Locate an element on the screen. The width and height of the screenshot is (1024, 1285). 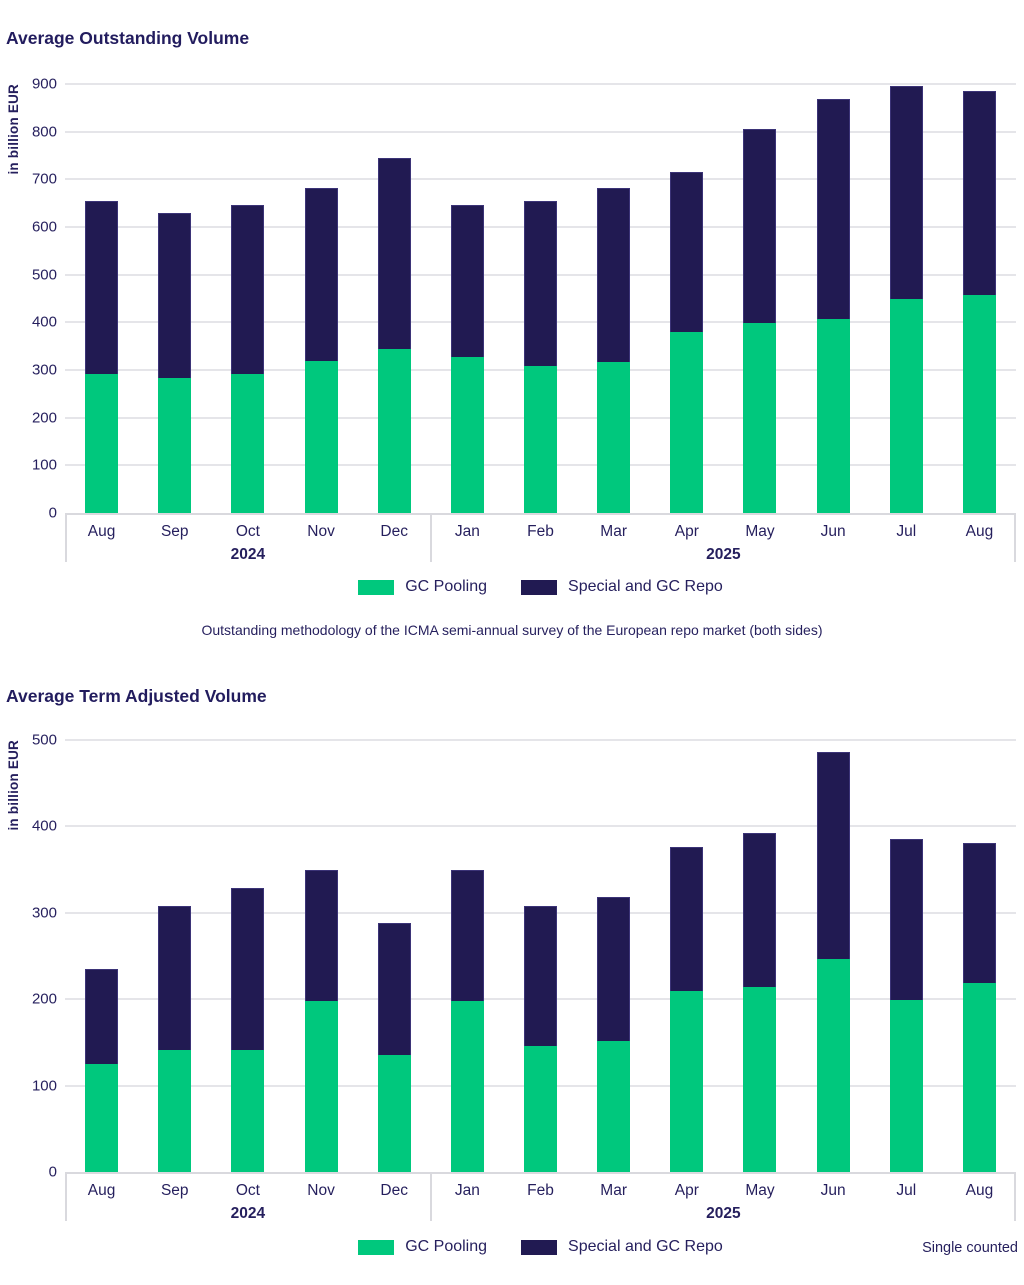
y-tick-label: 500 is located at coordinates (44, 275).